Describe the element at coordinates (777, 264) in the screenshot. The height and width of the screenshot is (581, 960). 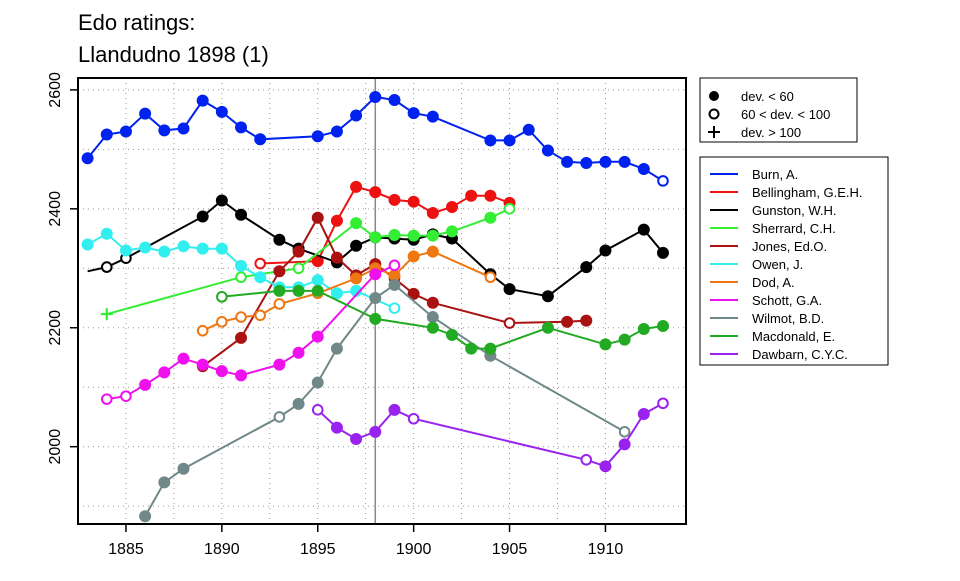
I see `series-legend-label: Owen, J.` at that location.